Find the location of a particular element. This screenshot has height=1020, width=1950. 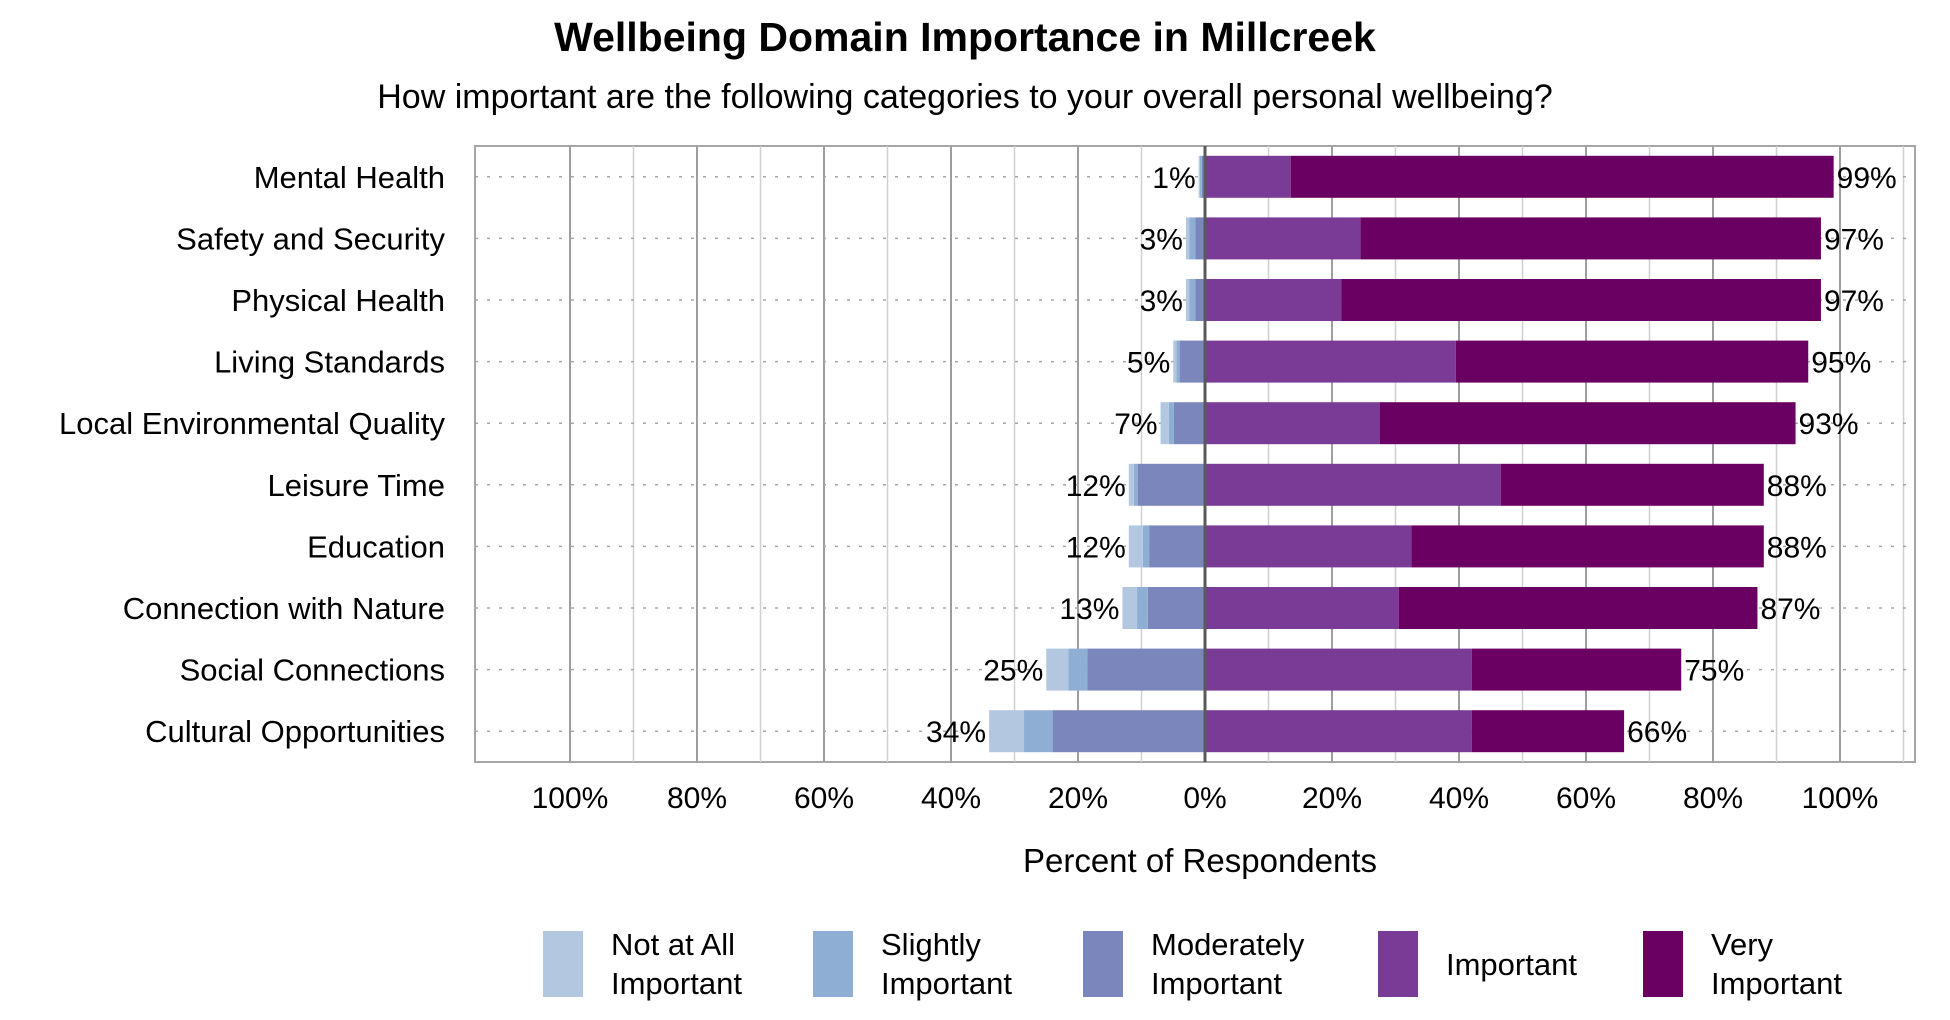

category-label: Physical Health is located at coordinates (338, 300).